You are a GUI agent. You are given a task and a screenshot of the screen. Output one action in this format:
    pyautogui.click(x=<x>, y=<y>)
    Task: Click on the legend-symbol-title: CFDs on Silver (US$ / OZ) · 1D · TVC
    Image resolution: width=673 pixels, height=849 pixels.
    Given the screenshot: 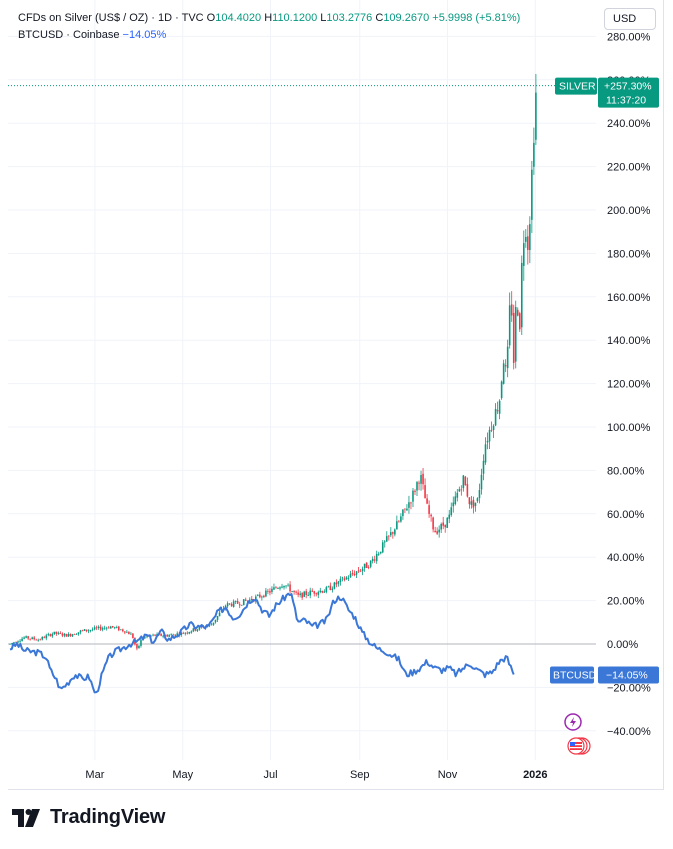 What is the action you would take?
    pyautogui.click(x=111, y=18)
    